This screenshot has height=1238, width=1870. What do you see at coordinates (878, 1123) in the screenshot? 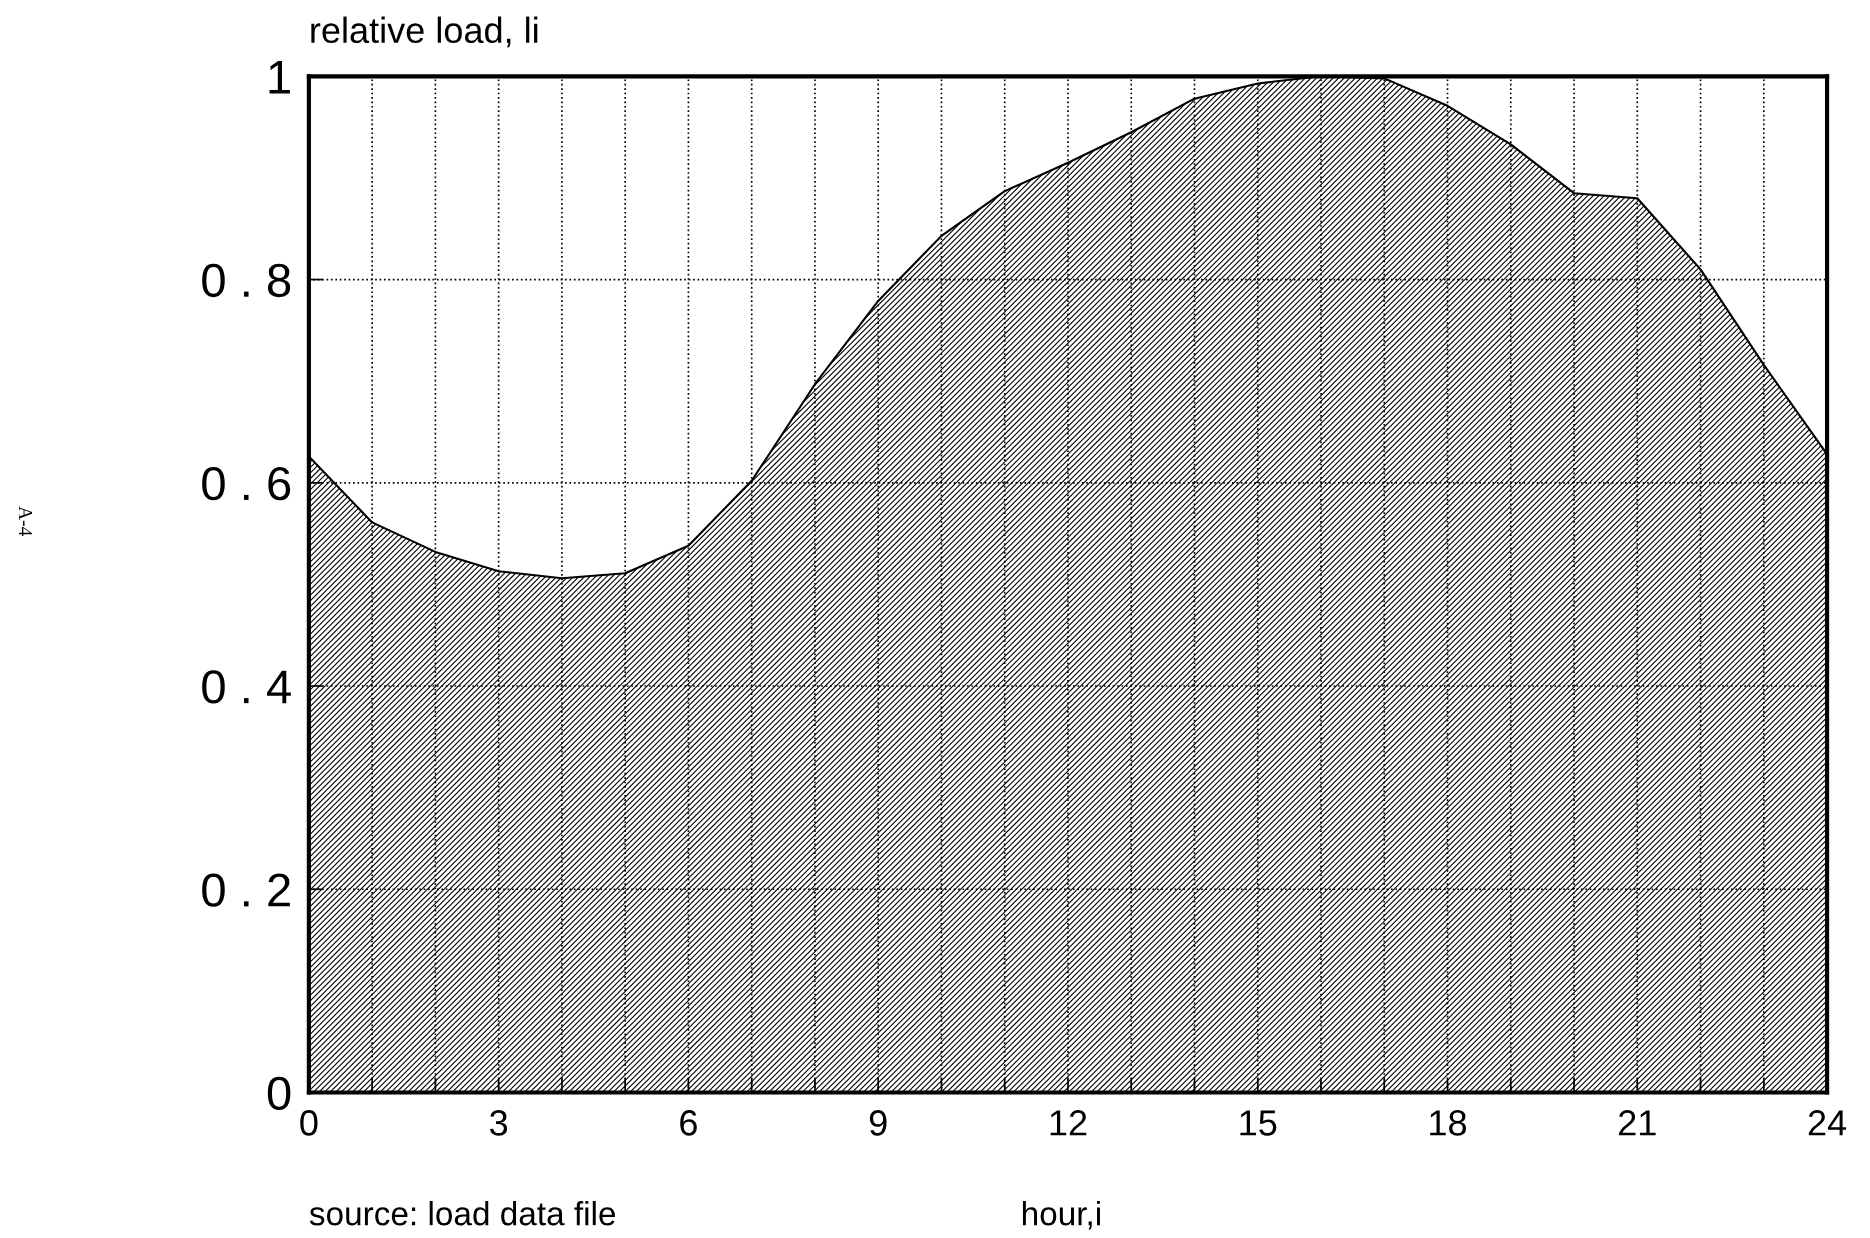
I see `x-tick-label: 9` at bounding box center [878, 1123].